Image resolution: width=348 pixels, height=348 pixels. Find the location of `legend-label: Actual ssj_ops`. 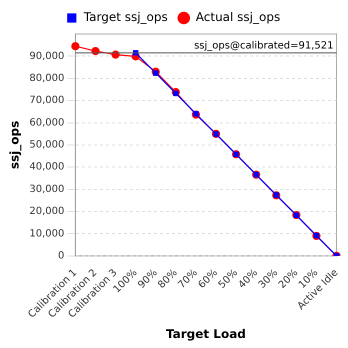

legend-label: Actual ssj_ops is located at coordinates (238, 17).